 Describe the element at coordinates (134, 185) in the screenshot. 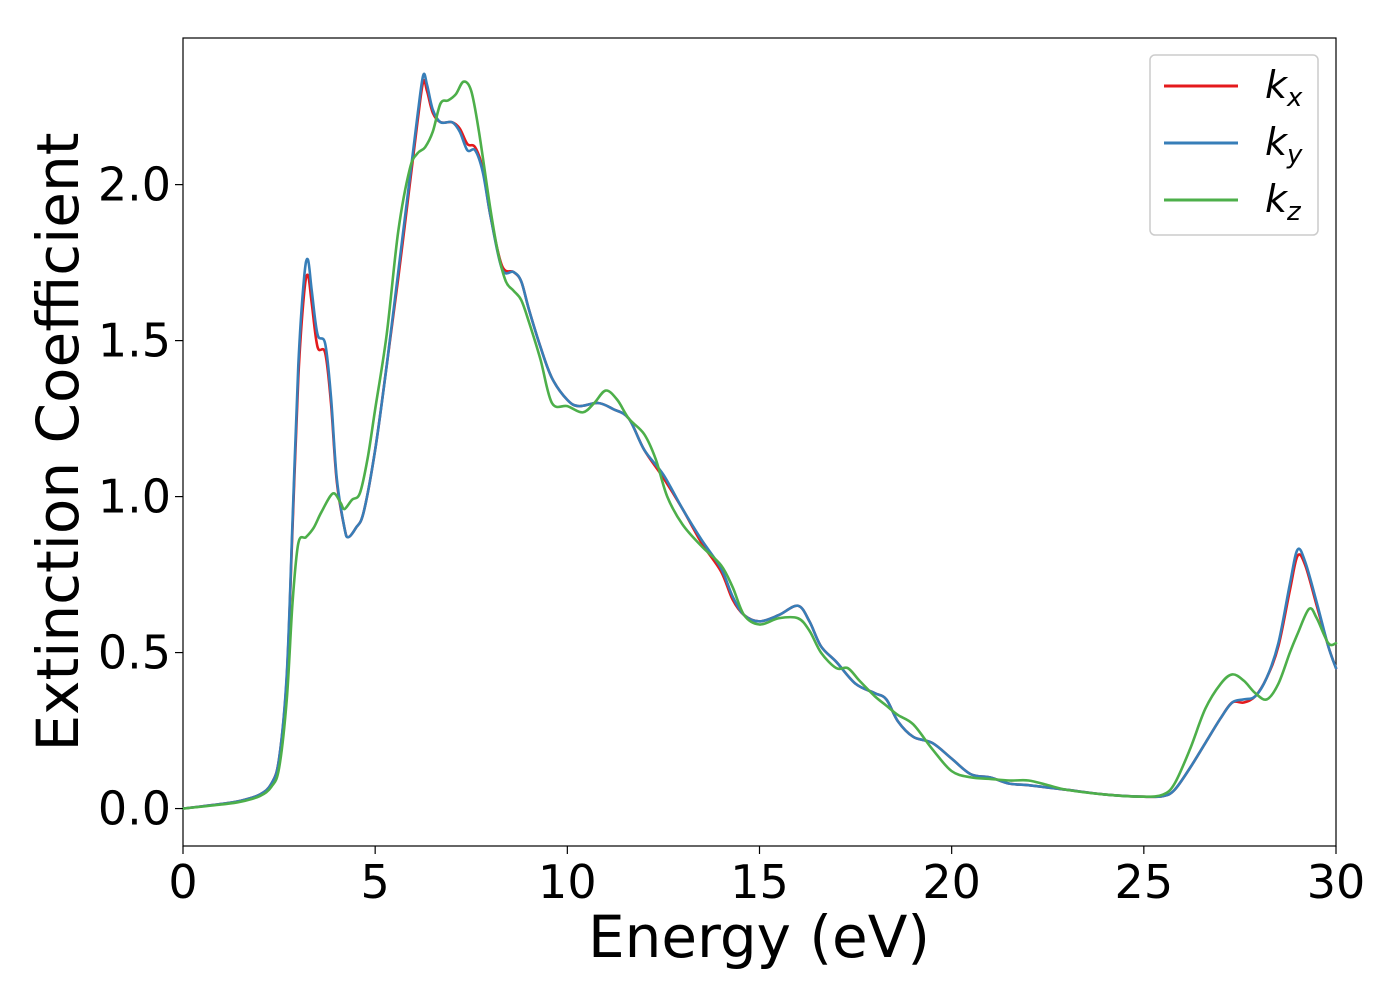

I see `y-tick-label: 2.0` at that location.